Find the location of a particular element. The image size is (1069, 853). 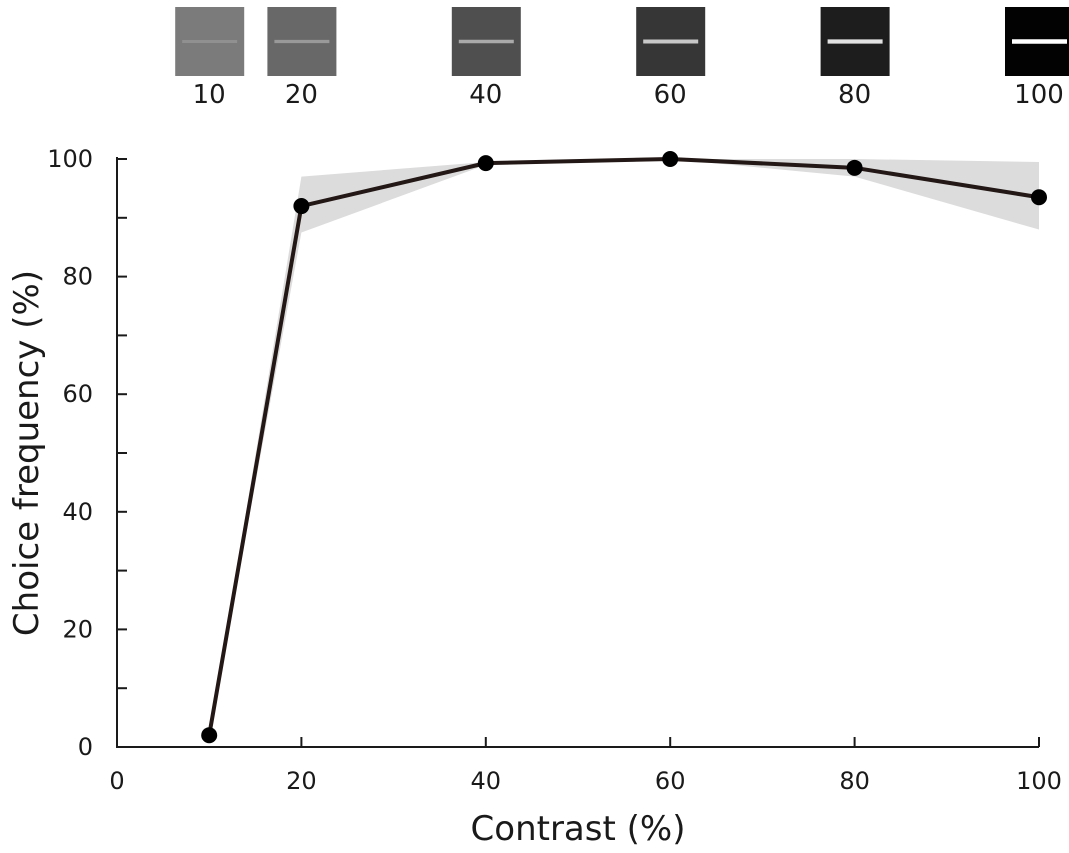

swatch-label: 60 is located at coordinates (670, 95).